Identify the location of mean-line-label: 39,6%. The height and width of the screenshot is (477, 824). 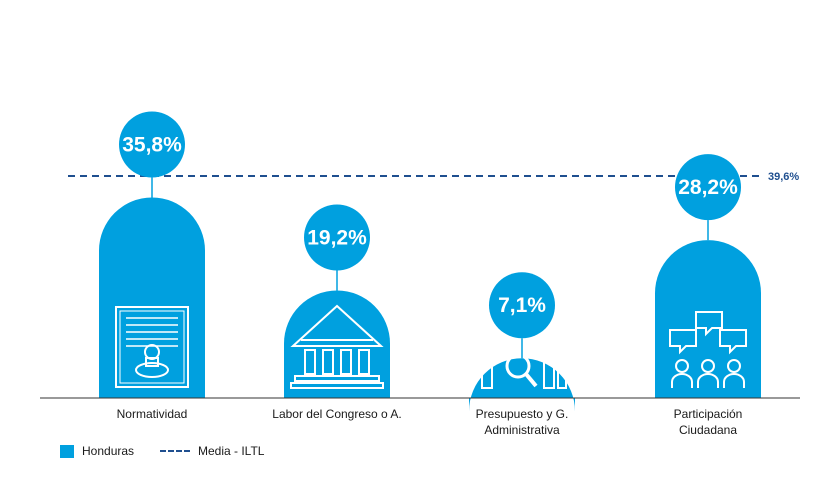
(783, 177).